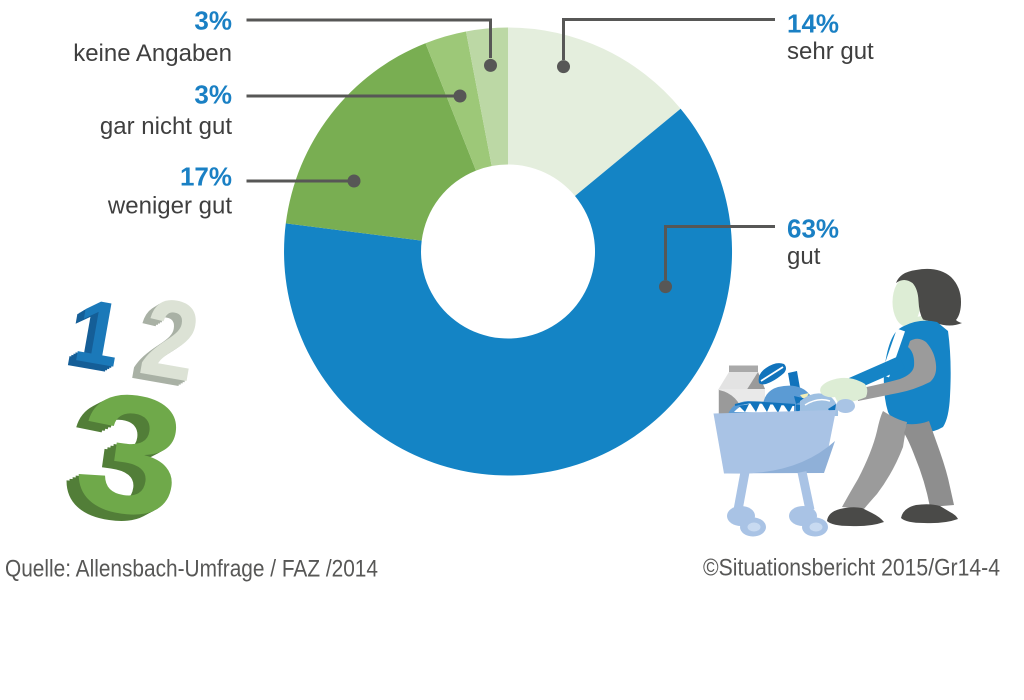  Describe the element at coordinates (813, 23) in the screenshot. I see `svg-text: 14%` at that location.